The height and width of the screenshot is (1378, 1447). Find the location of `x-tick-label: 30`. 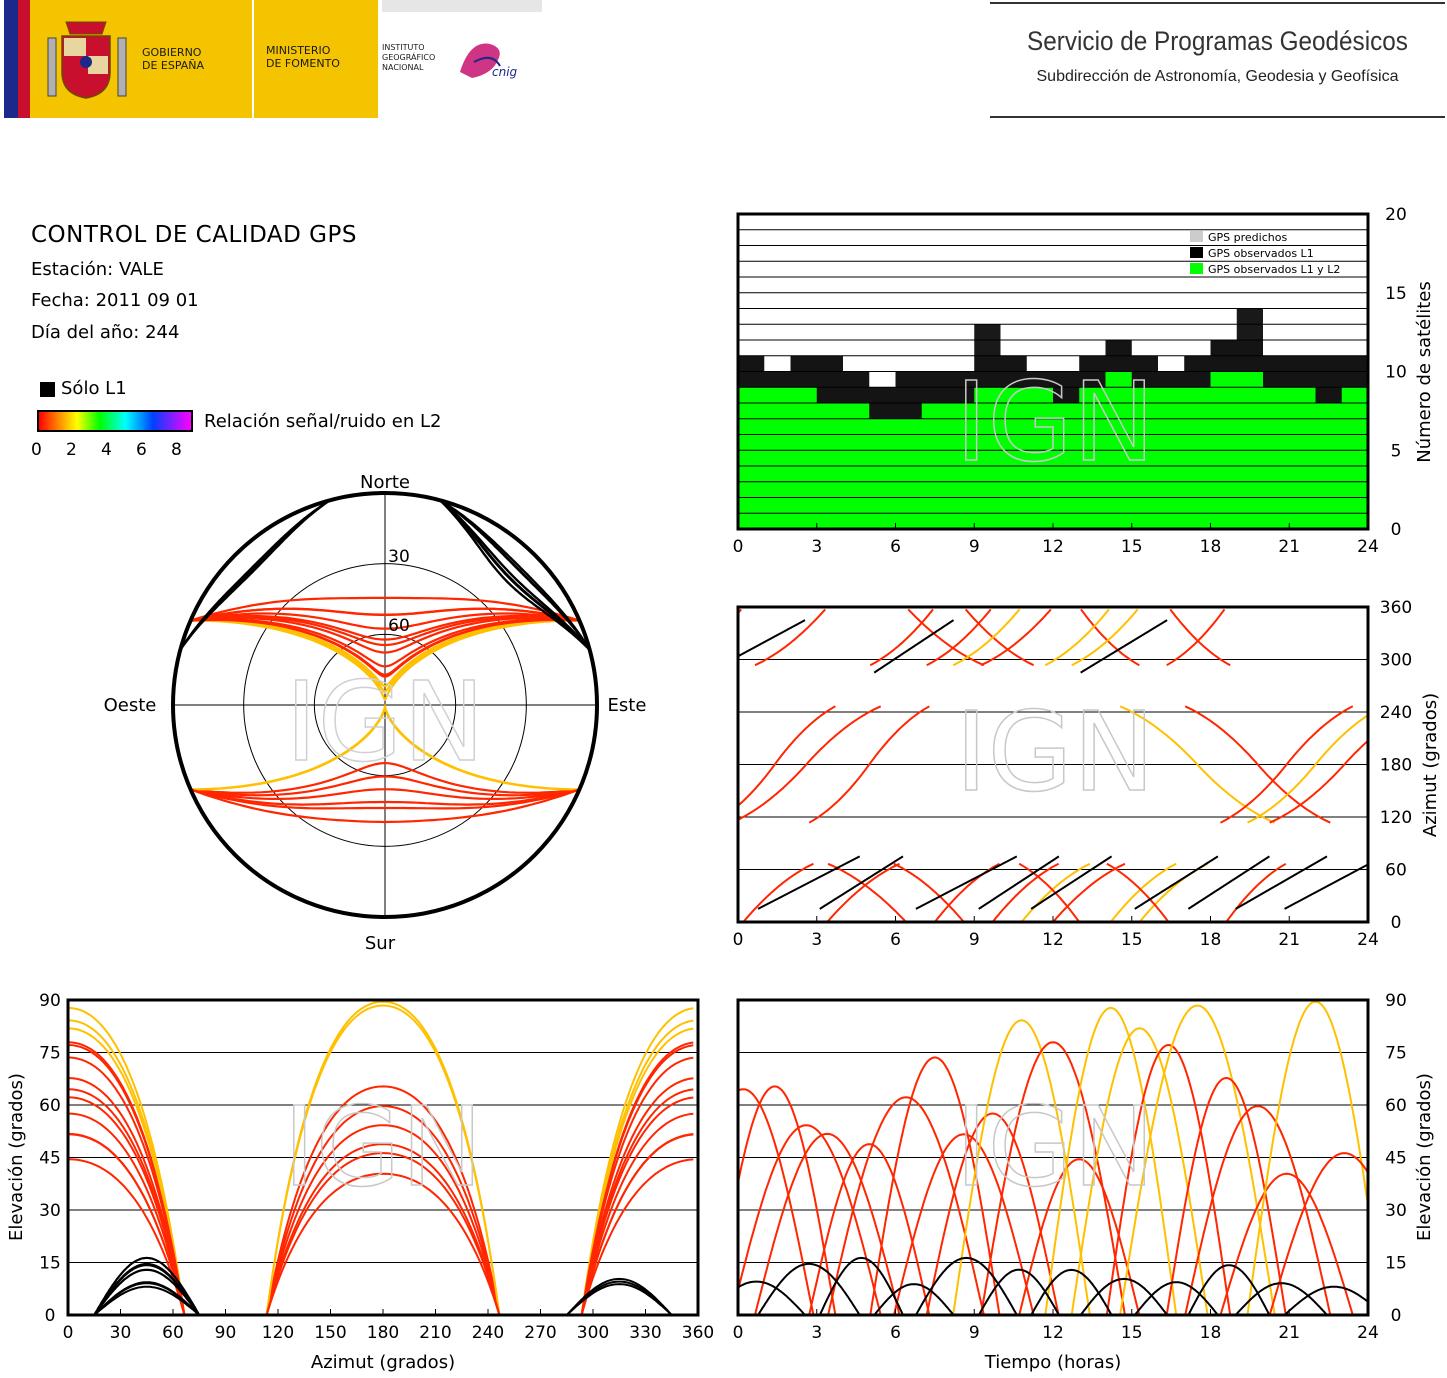

x-tick-label: 30 is located at coordinates (121, 1333).